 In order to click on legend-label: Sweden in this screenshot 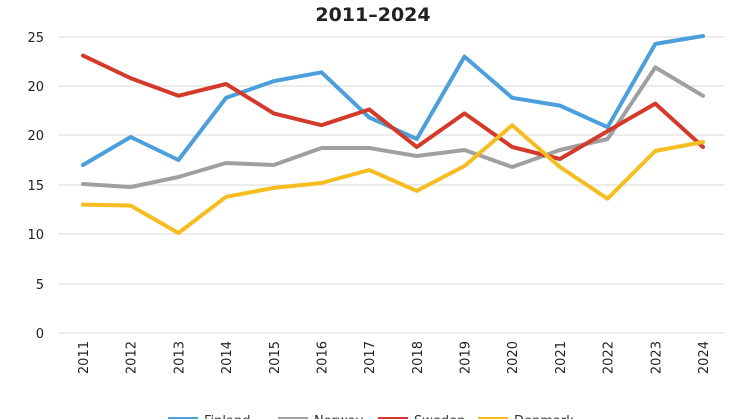, I will do `click(439, 416)`.